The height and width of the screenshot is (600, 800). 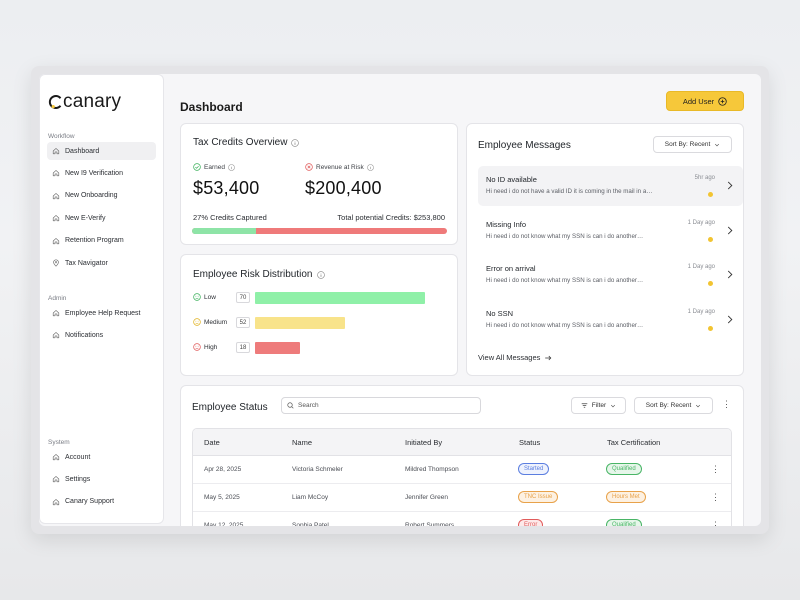 I want to click on cell-date: Apr 28, 2025, so click(x=223, y=469).